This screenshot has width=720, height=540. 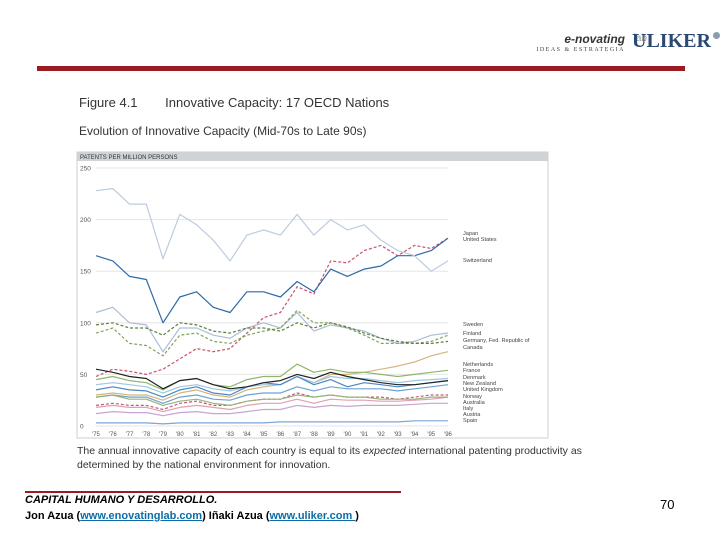 I want to click on legend-label: United States, so click(x=480, y=240).